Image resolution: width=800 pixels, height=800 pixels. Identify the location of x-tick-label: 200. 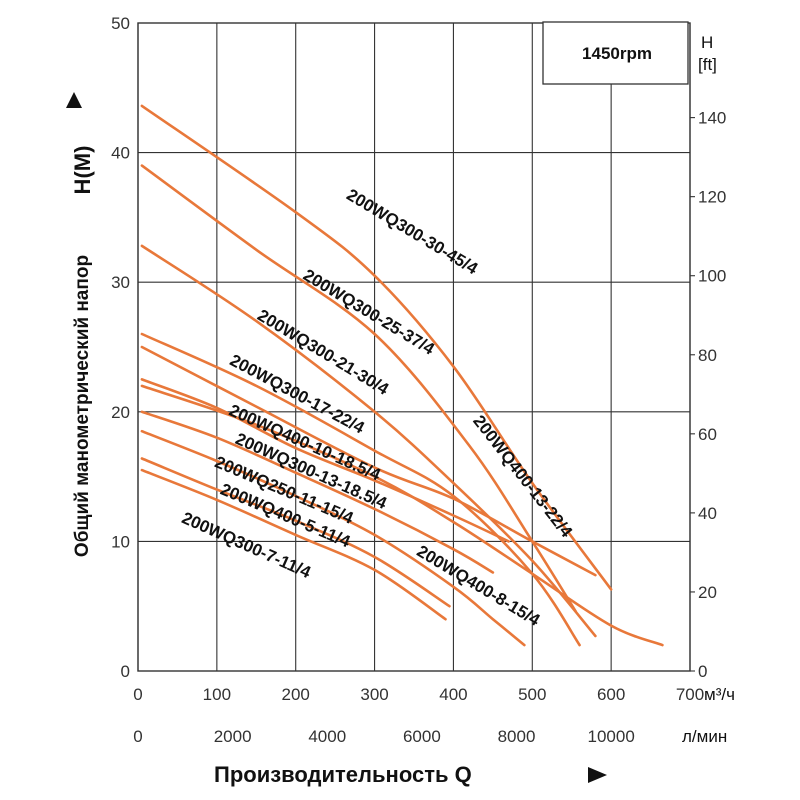
(296, 694).